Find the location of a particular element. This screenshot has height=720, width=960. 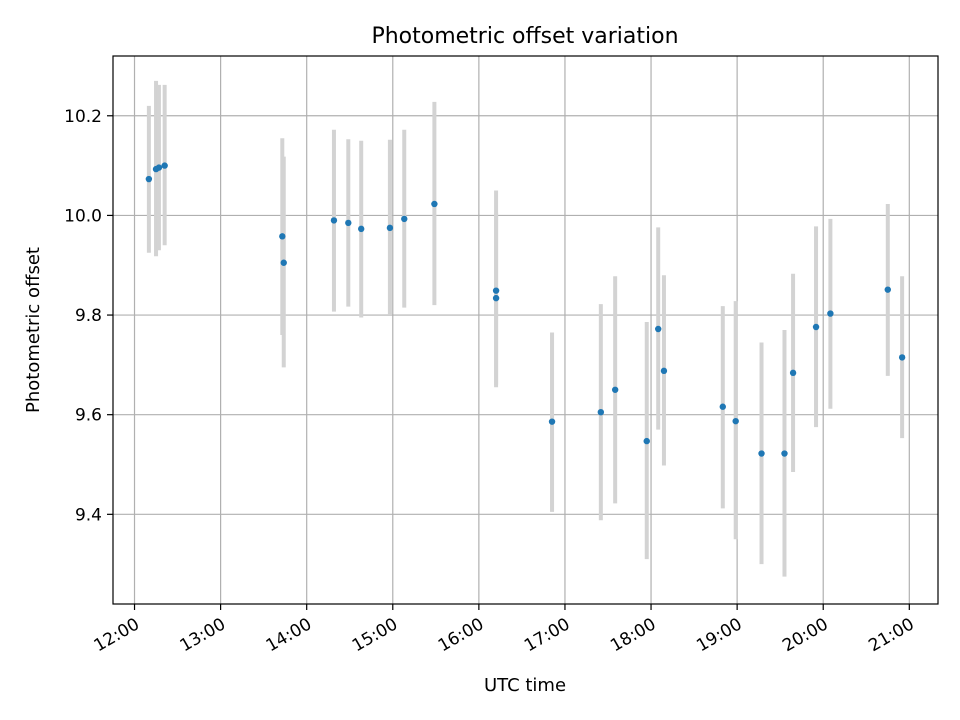

x-axis-label: UTC time is located at coordinates (525, 685).